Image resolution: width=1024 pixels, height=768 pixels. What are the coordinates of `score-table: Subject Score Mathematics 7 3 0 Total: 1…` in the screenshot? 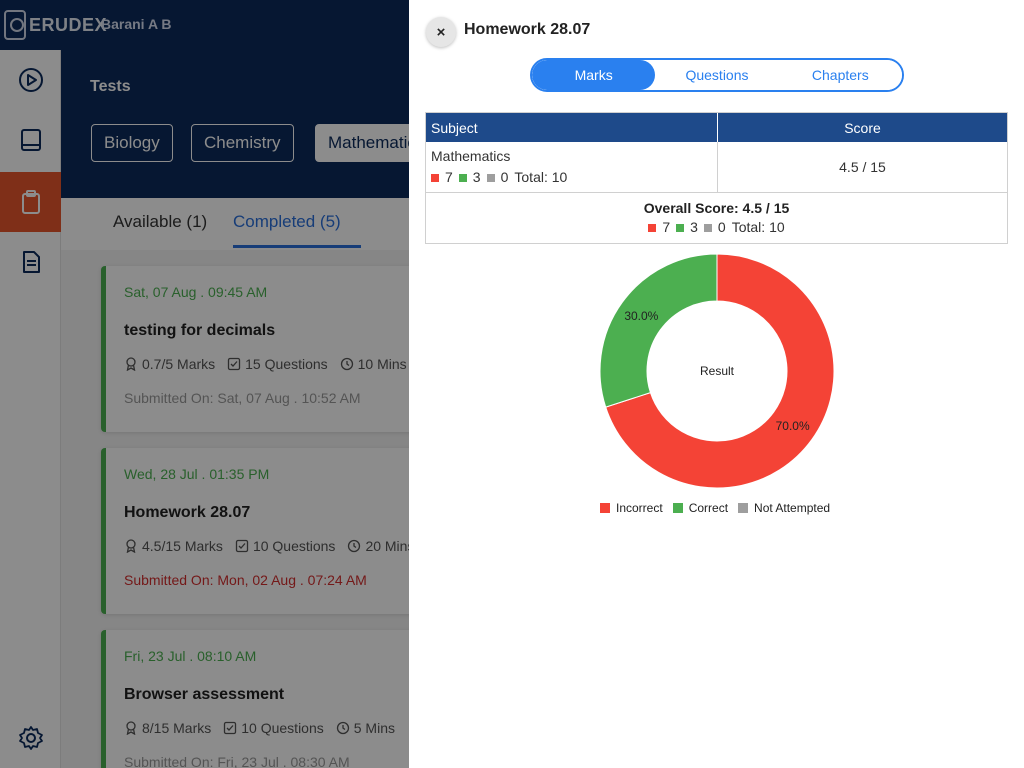 It's located at (716, 178).